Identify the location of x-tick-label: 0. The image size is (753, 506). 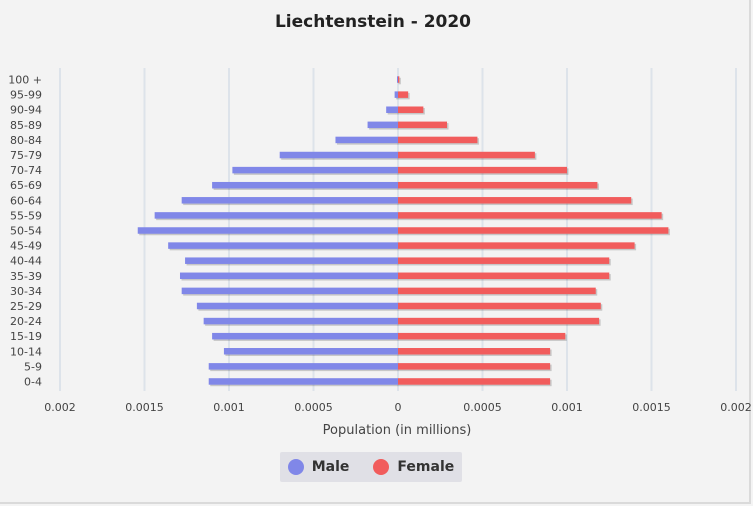
(398, 407).